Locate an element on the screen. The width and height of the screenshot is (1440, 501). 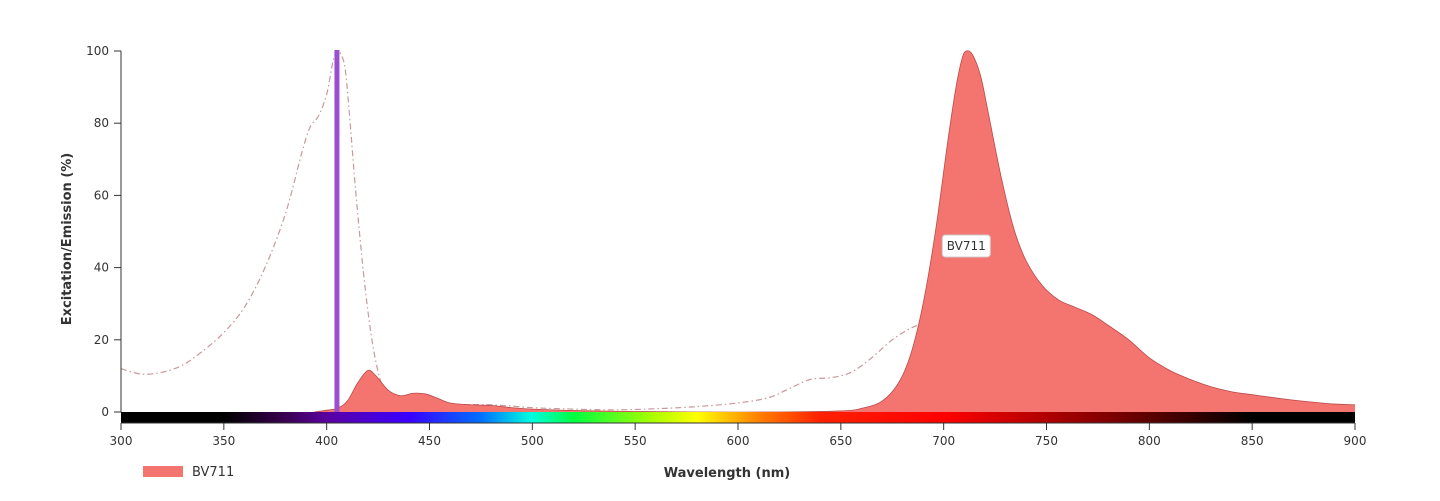
y-tick-label-40: 40 is located at coordinates (101, 268).